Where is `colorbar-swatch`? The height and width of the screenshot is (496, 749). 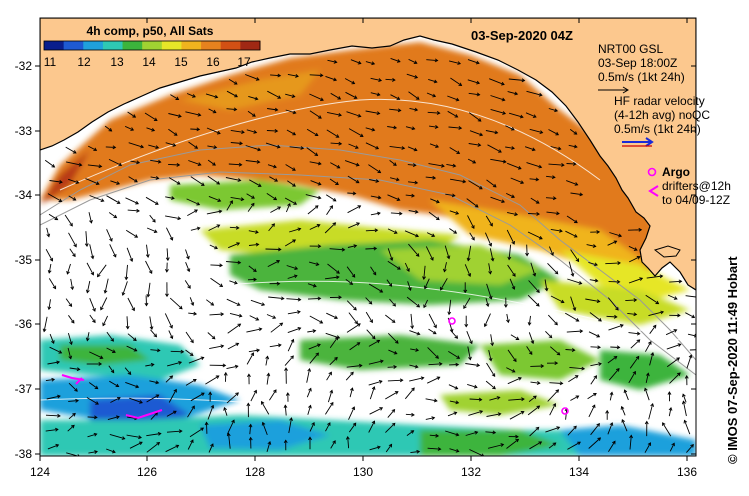 colorbar-swatch is located at coordinates (93, 45).